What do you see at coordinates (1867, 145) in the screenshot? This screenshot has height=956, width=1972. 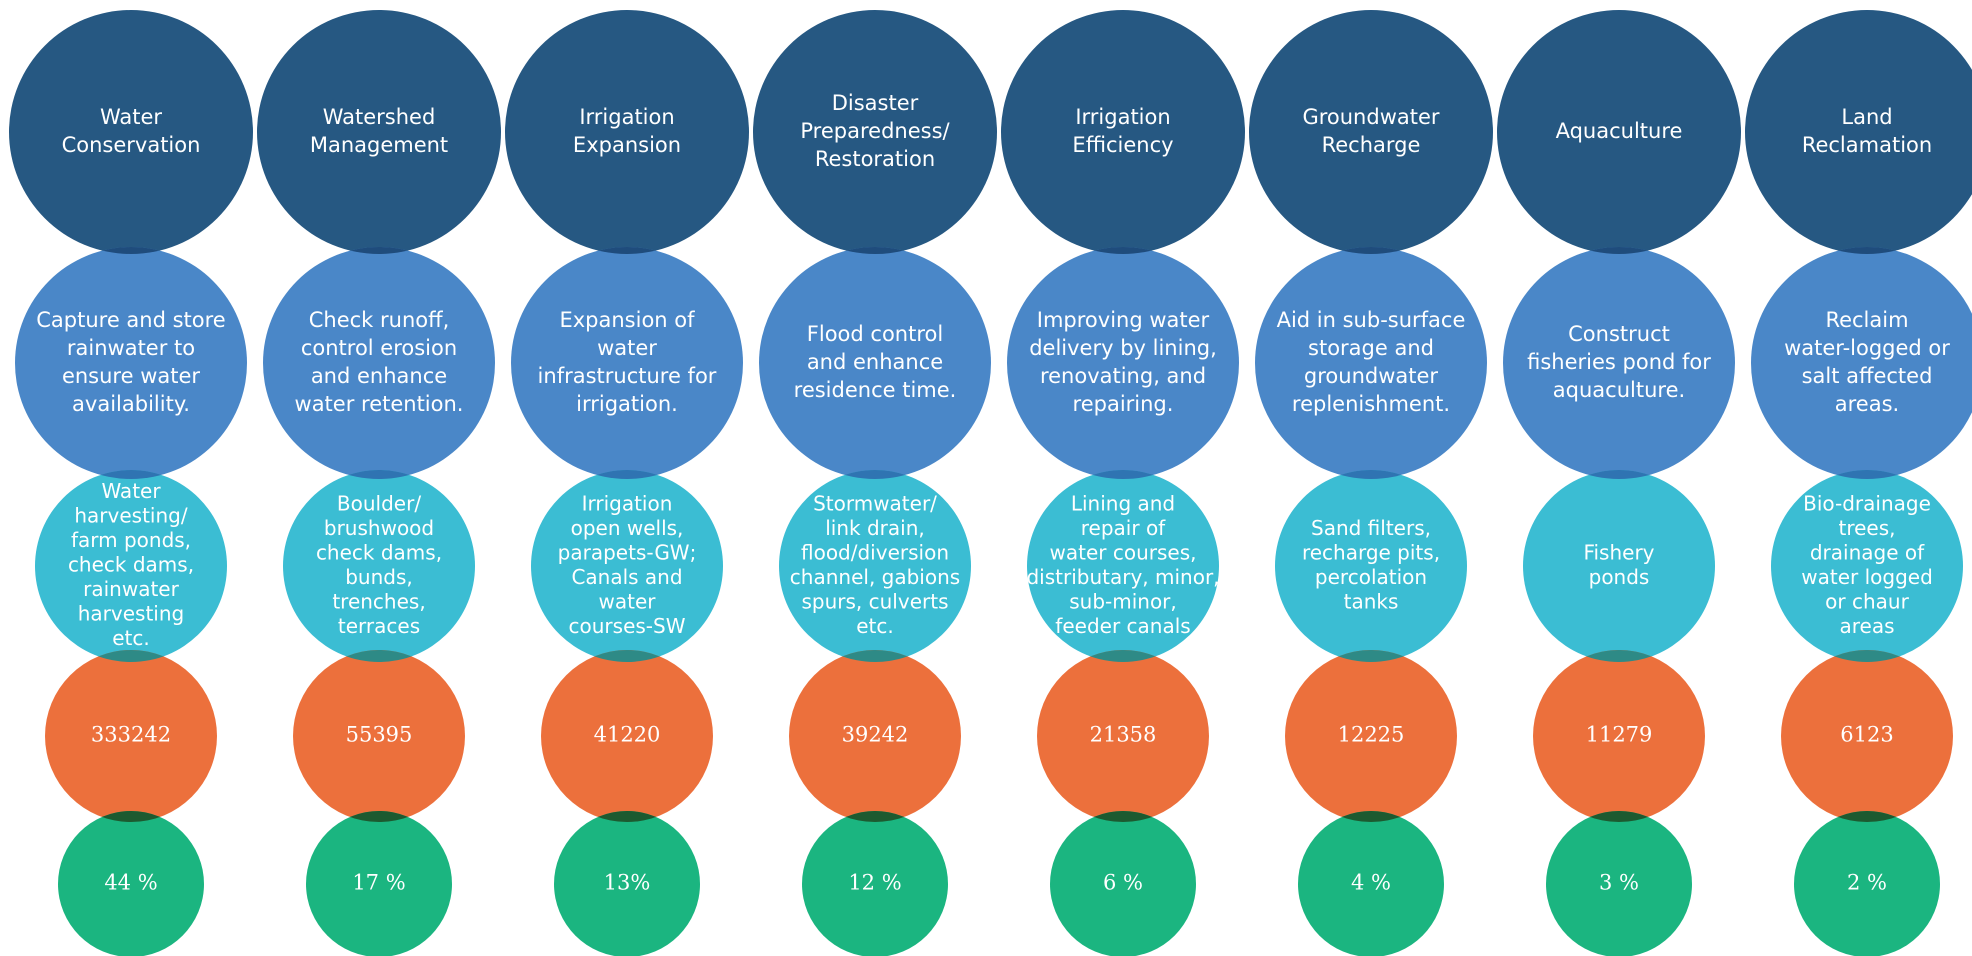 I see `title-line: Reclamation` at bounding box center [1867, 145].